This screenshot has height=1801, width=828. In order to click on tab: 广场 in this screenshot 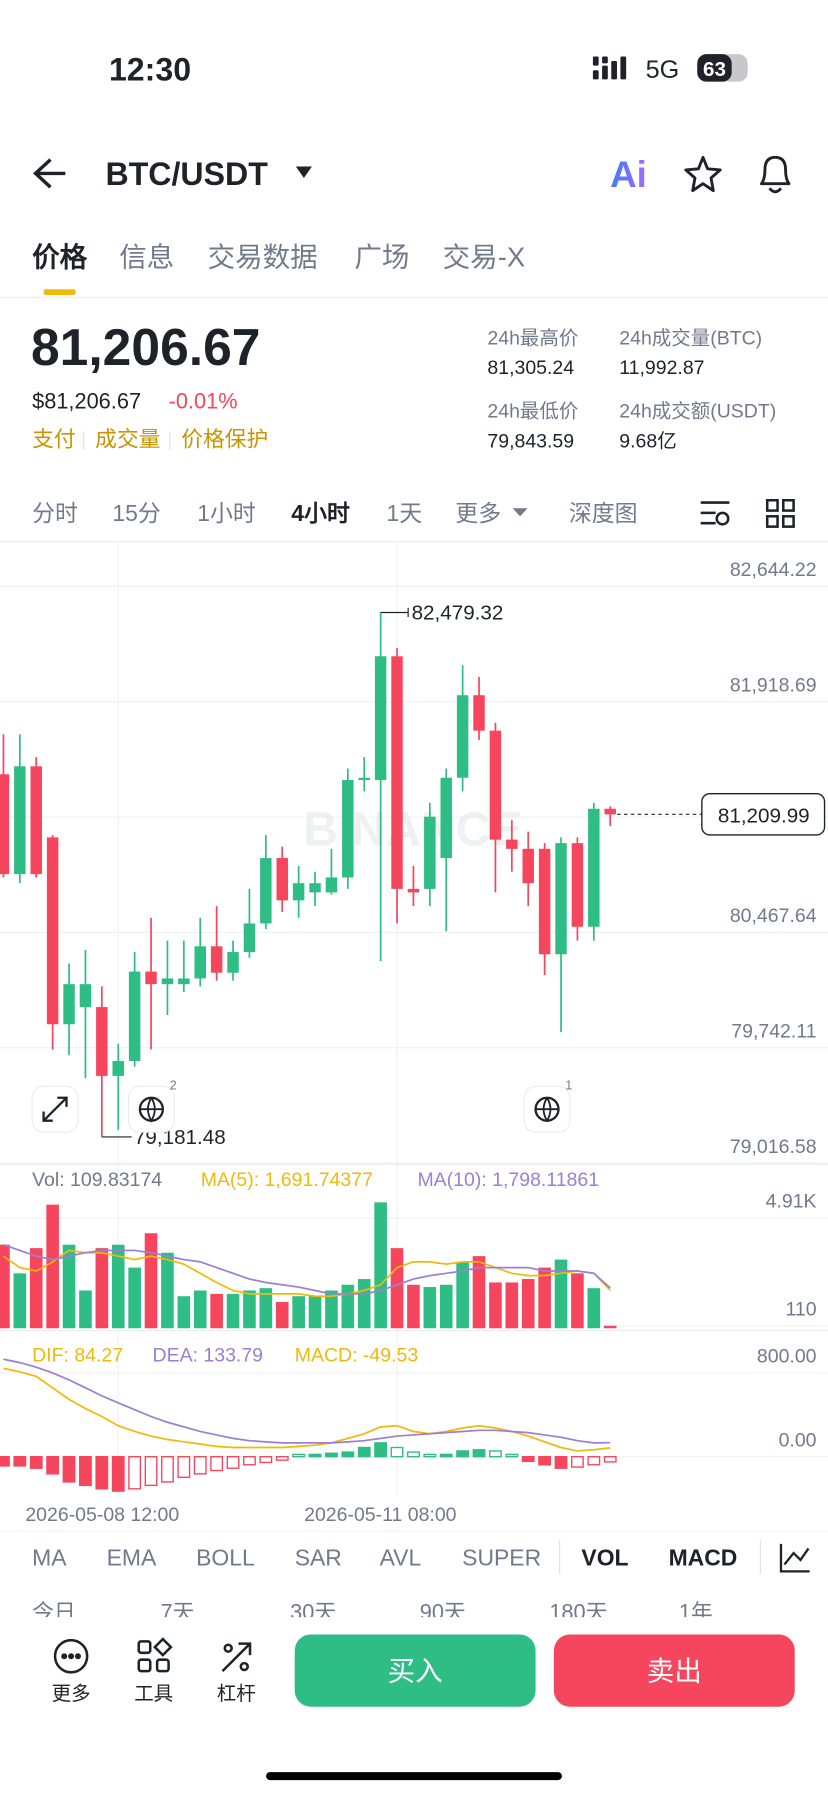, I will do `click(381, 256)`.